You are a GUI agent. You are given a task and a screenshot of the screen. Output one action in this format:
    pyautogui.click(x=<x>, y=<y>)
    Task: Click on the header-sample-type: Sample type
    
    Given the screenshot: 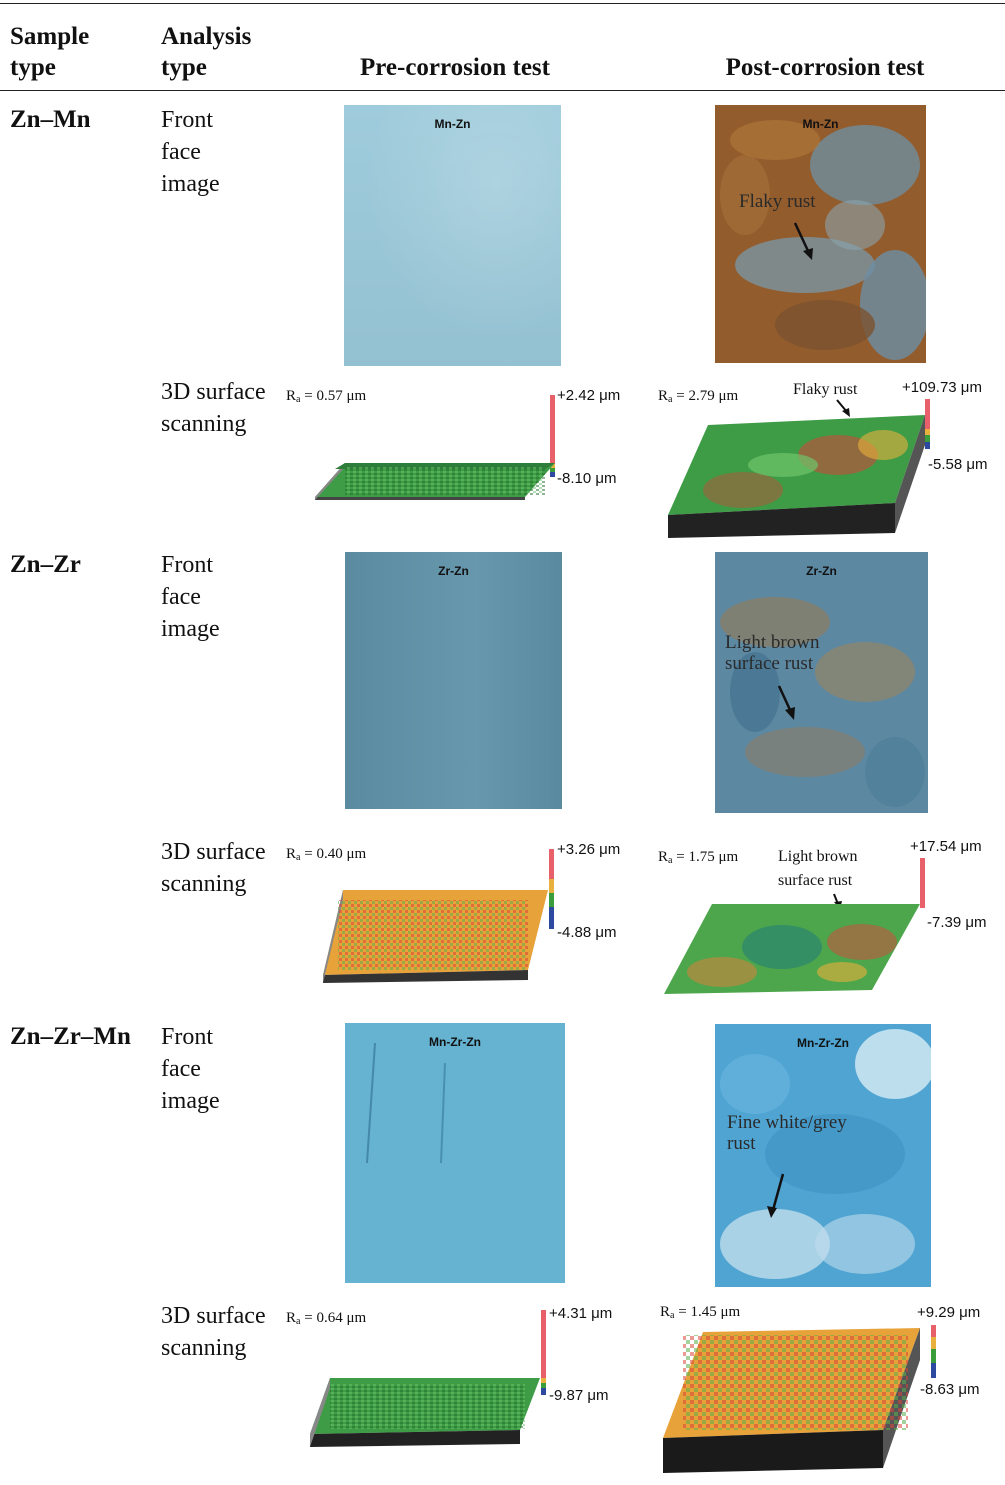 What is the action you would take?
    pyautogui.click(x=50, y=52)
    